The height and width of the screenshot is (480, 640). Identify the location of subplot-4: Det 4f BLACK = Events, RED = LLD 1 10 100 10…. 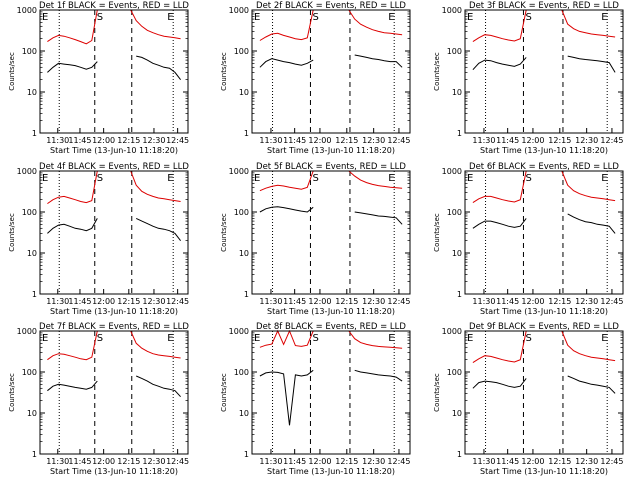
(98, 239).